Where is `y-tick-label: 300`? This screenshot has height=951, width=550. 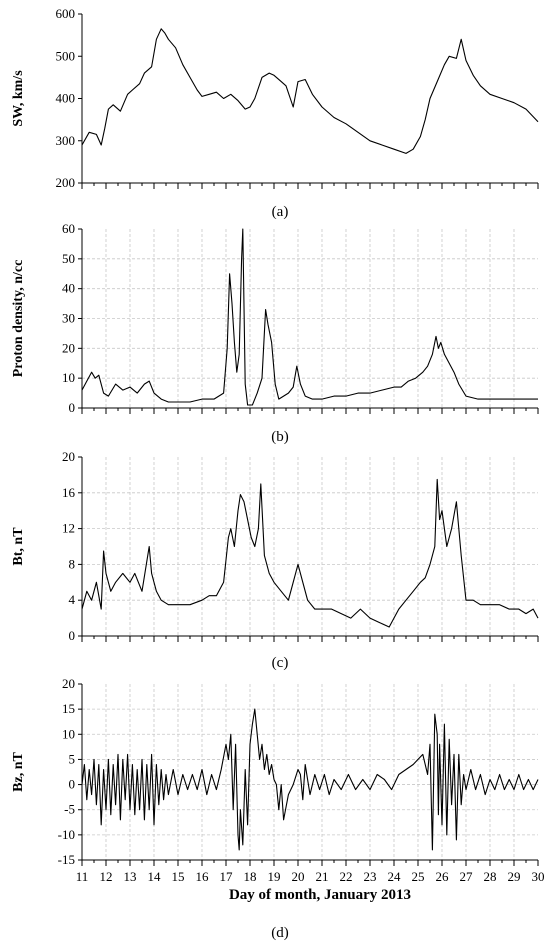
y-tick-label: 300 is located at coordinates (66, 140).